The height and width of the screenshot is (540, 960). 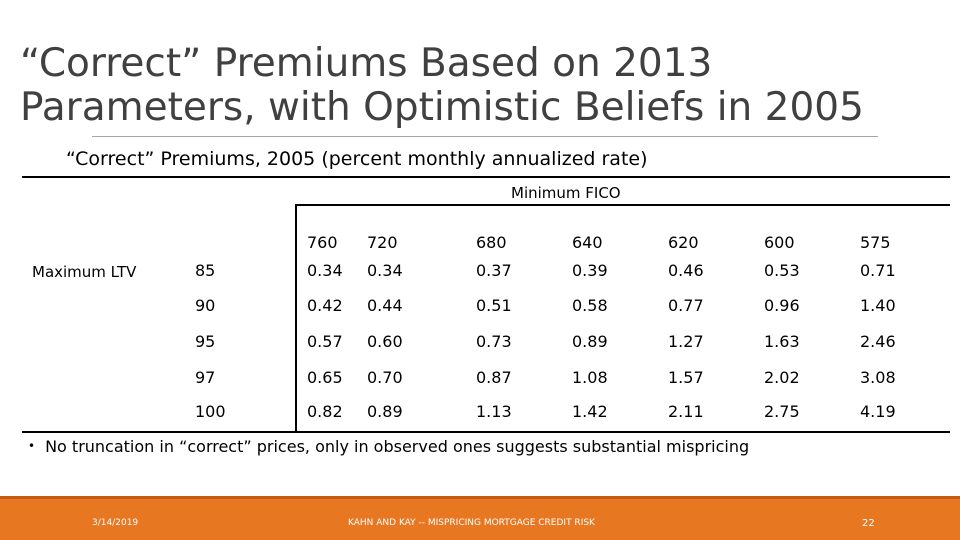 What do you see at coordinates (494, 411) in the screenshot?
I see `premium-cell: 1.13` at bounding box center [494, 411].